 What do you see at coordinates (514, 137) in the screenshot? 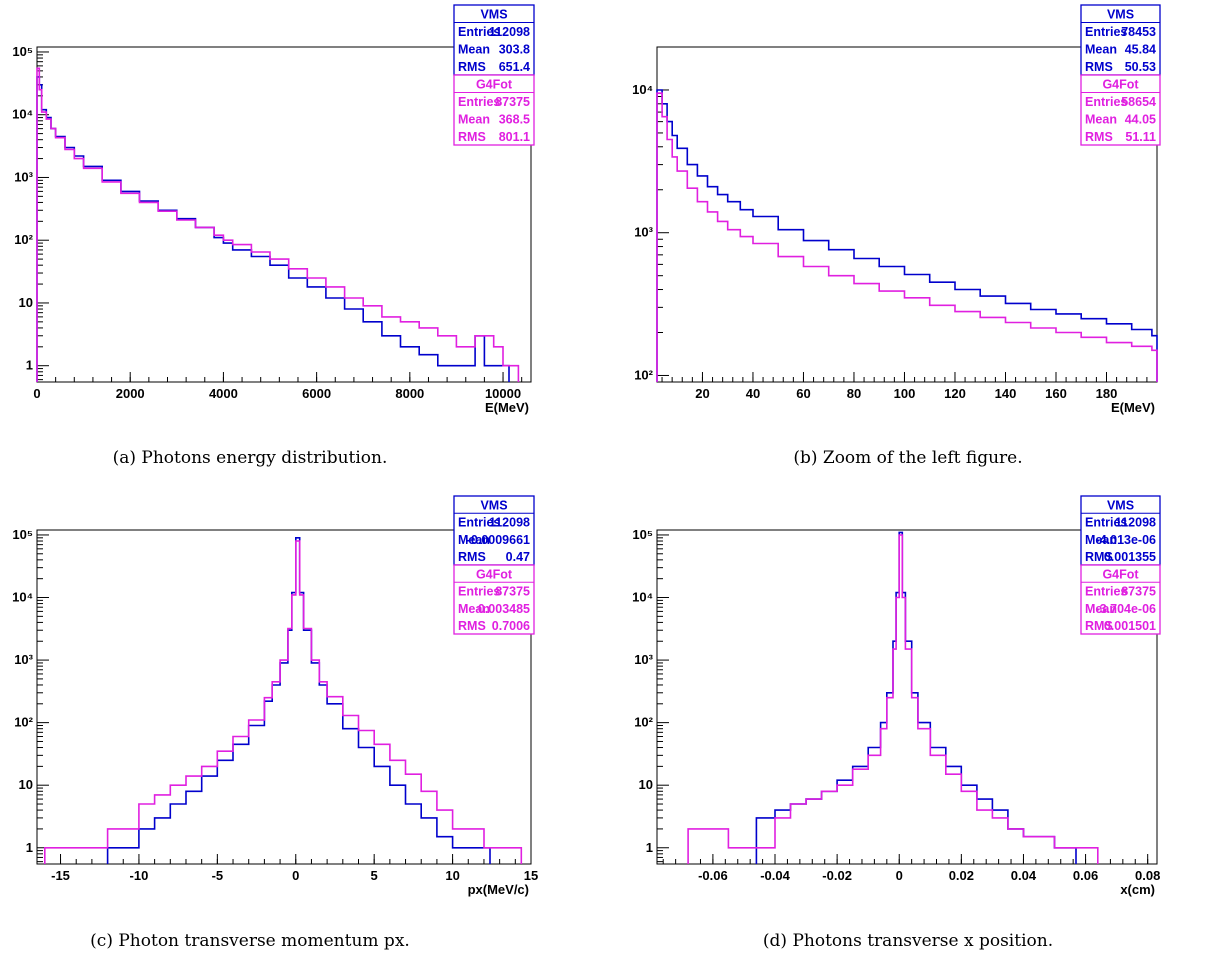
I see `stats-row-value: 801.1` at bounding box center [514, 137].